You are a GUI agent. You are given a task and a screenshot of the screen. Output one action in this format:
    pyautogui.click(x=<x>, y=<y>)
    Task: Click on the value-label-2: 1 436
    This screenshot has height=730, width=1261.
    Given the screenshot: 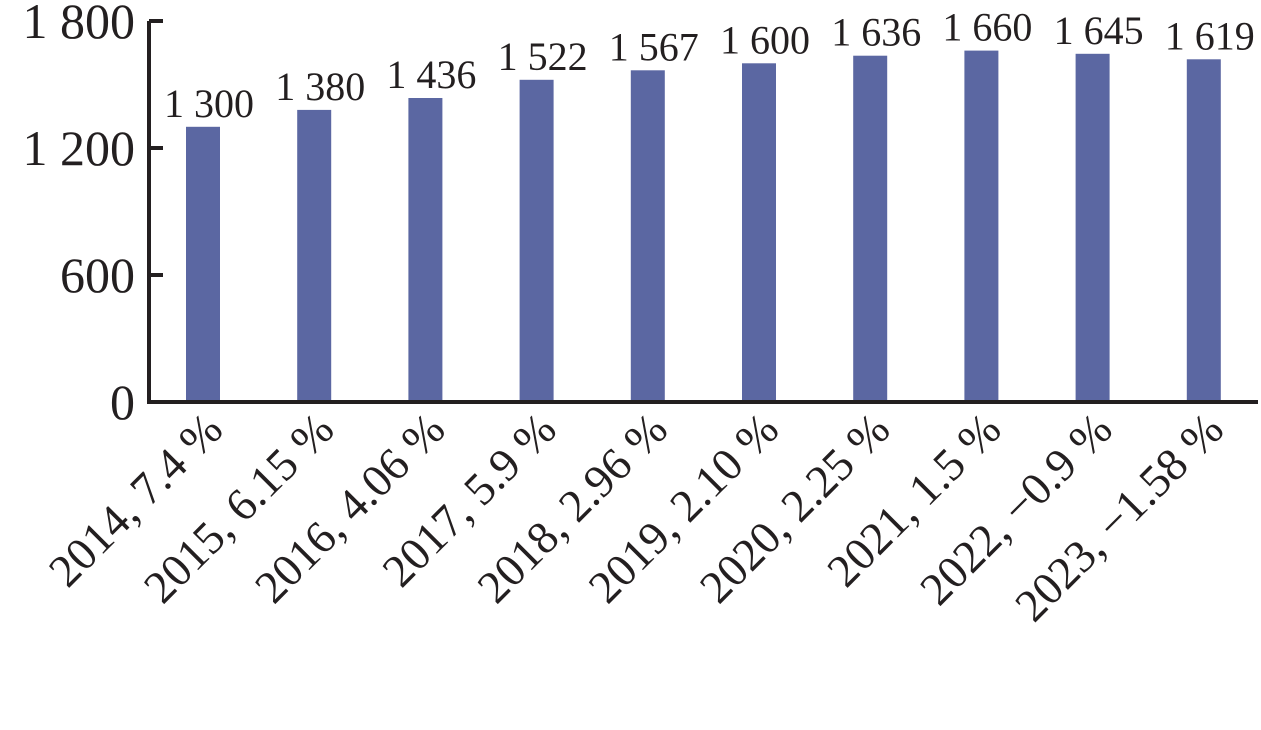 What is the action you would take?
    pyautogui.click(x=431, y=74)
    